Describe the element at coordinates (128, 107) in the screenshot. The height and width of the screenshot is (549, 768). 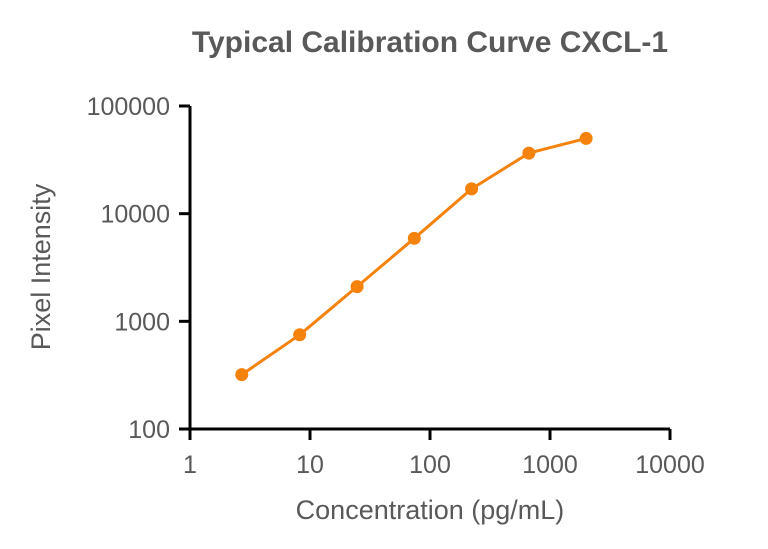
I see `y-tick-label: 100000` at that location.